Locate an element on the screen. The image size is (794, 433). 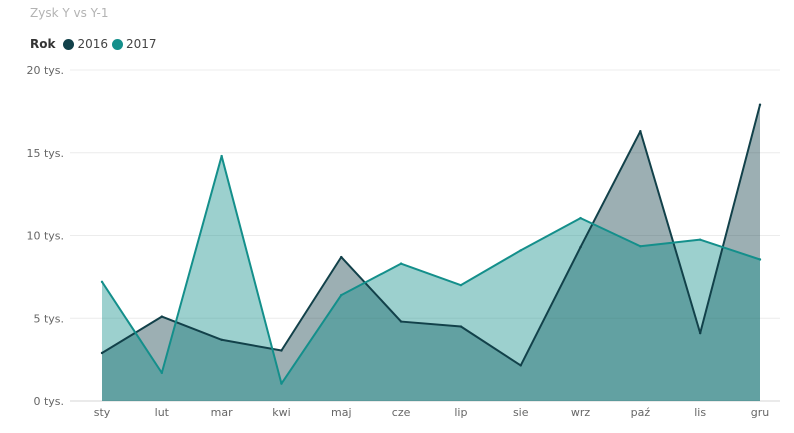
x-tick-label: kwi is located at coordinates (281, 412).